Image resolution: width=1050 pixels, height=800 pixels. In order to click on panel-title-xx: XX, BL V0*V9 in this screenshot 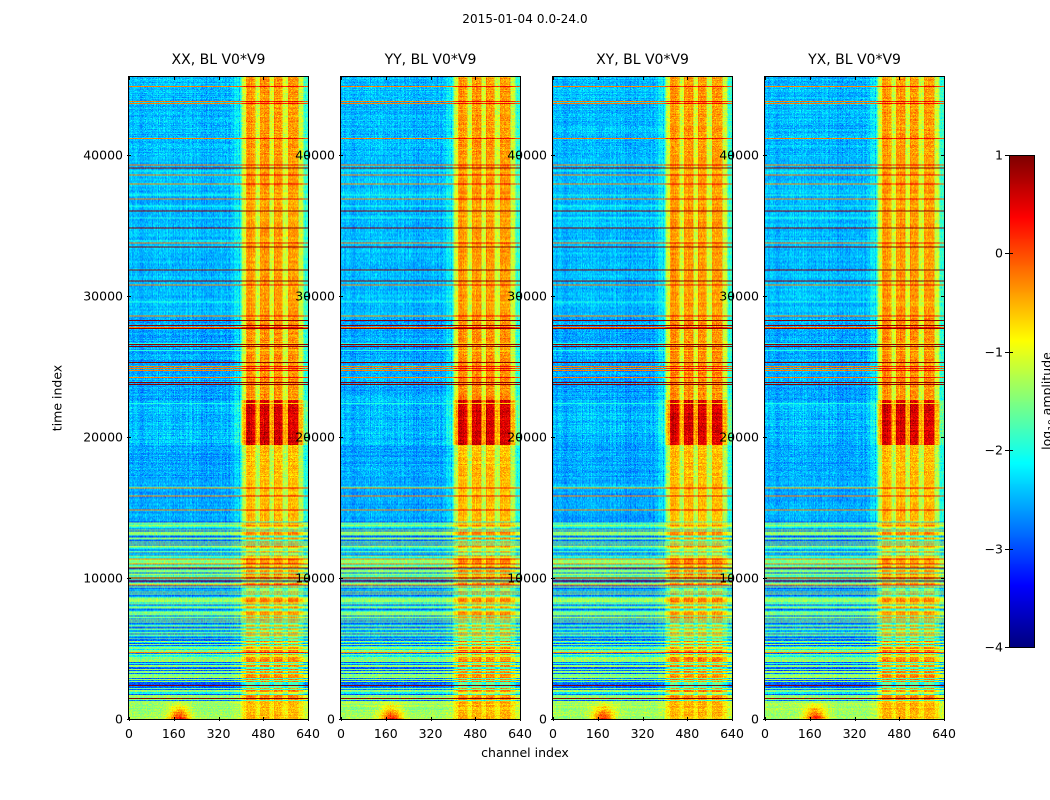, I will do `click(218, 60)`.